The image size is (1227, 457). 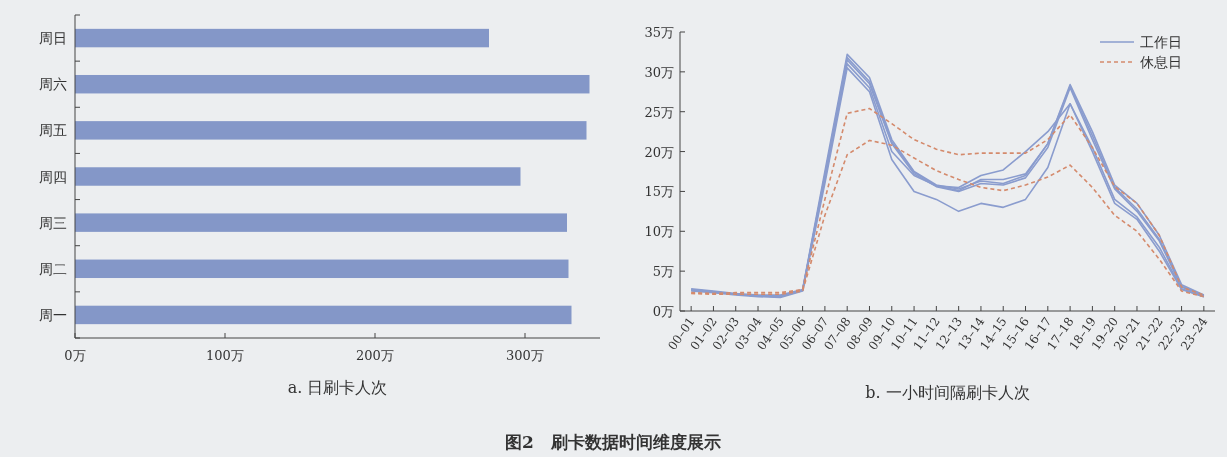 What do you see at coordinates (525, 355) in the screenshot?
I see `x-tick-label: 300万` at bounding box center [525, 355].